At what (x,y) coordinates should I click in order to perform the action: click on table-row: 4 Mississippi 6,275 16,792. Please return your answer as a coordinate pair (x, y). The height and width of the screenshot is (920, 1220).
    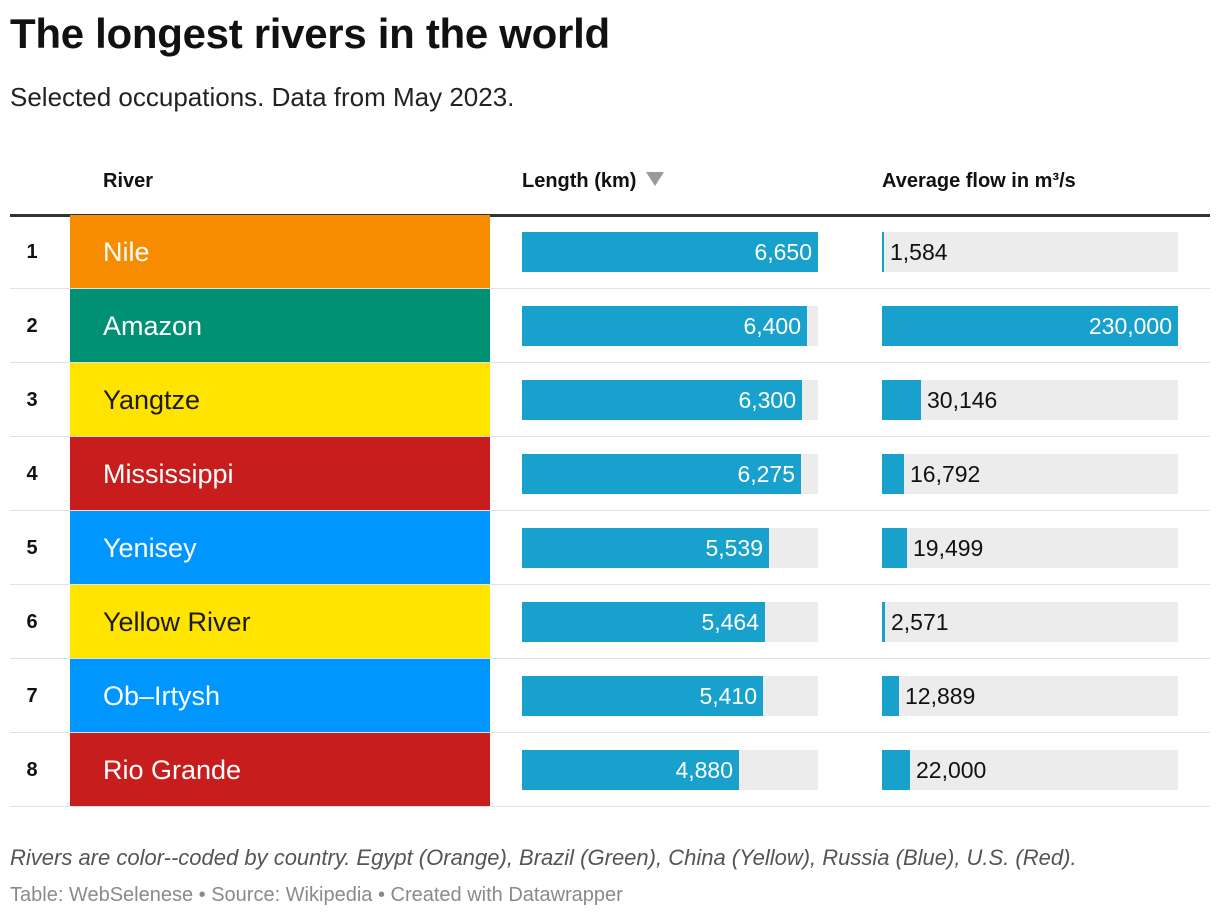
    Looking at the image, I should click on (610, 474).